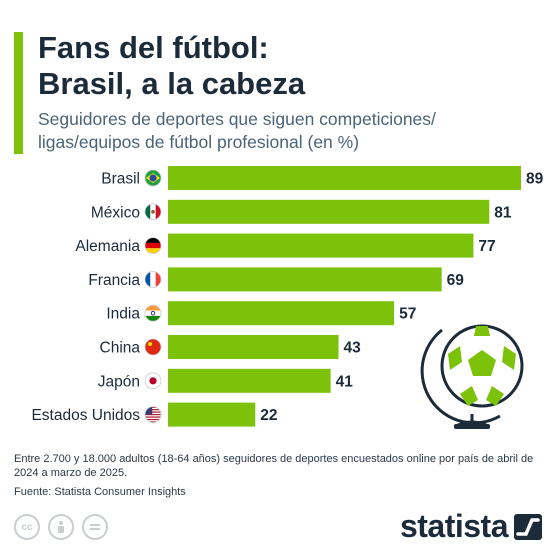 The height and width of the screenshot is (560, 560). Describe the element at coordinates (153, 313) in the screenshot. I see `india-flag-icon` at that location.